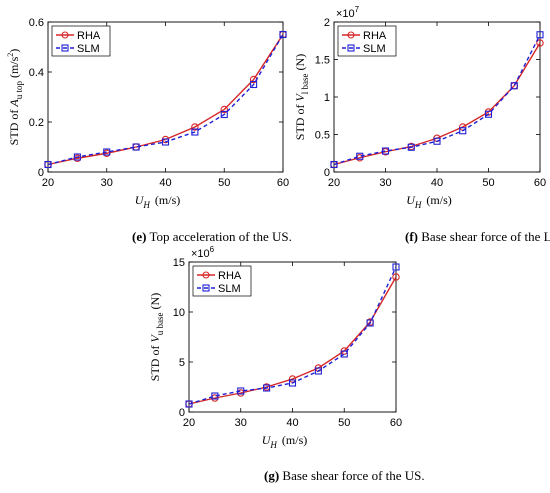 The image size is (550, 493). Describe the element at coordinates (36, 123) in the screenshot. I see `y-tick-label: 0.2` at that location.